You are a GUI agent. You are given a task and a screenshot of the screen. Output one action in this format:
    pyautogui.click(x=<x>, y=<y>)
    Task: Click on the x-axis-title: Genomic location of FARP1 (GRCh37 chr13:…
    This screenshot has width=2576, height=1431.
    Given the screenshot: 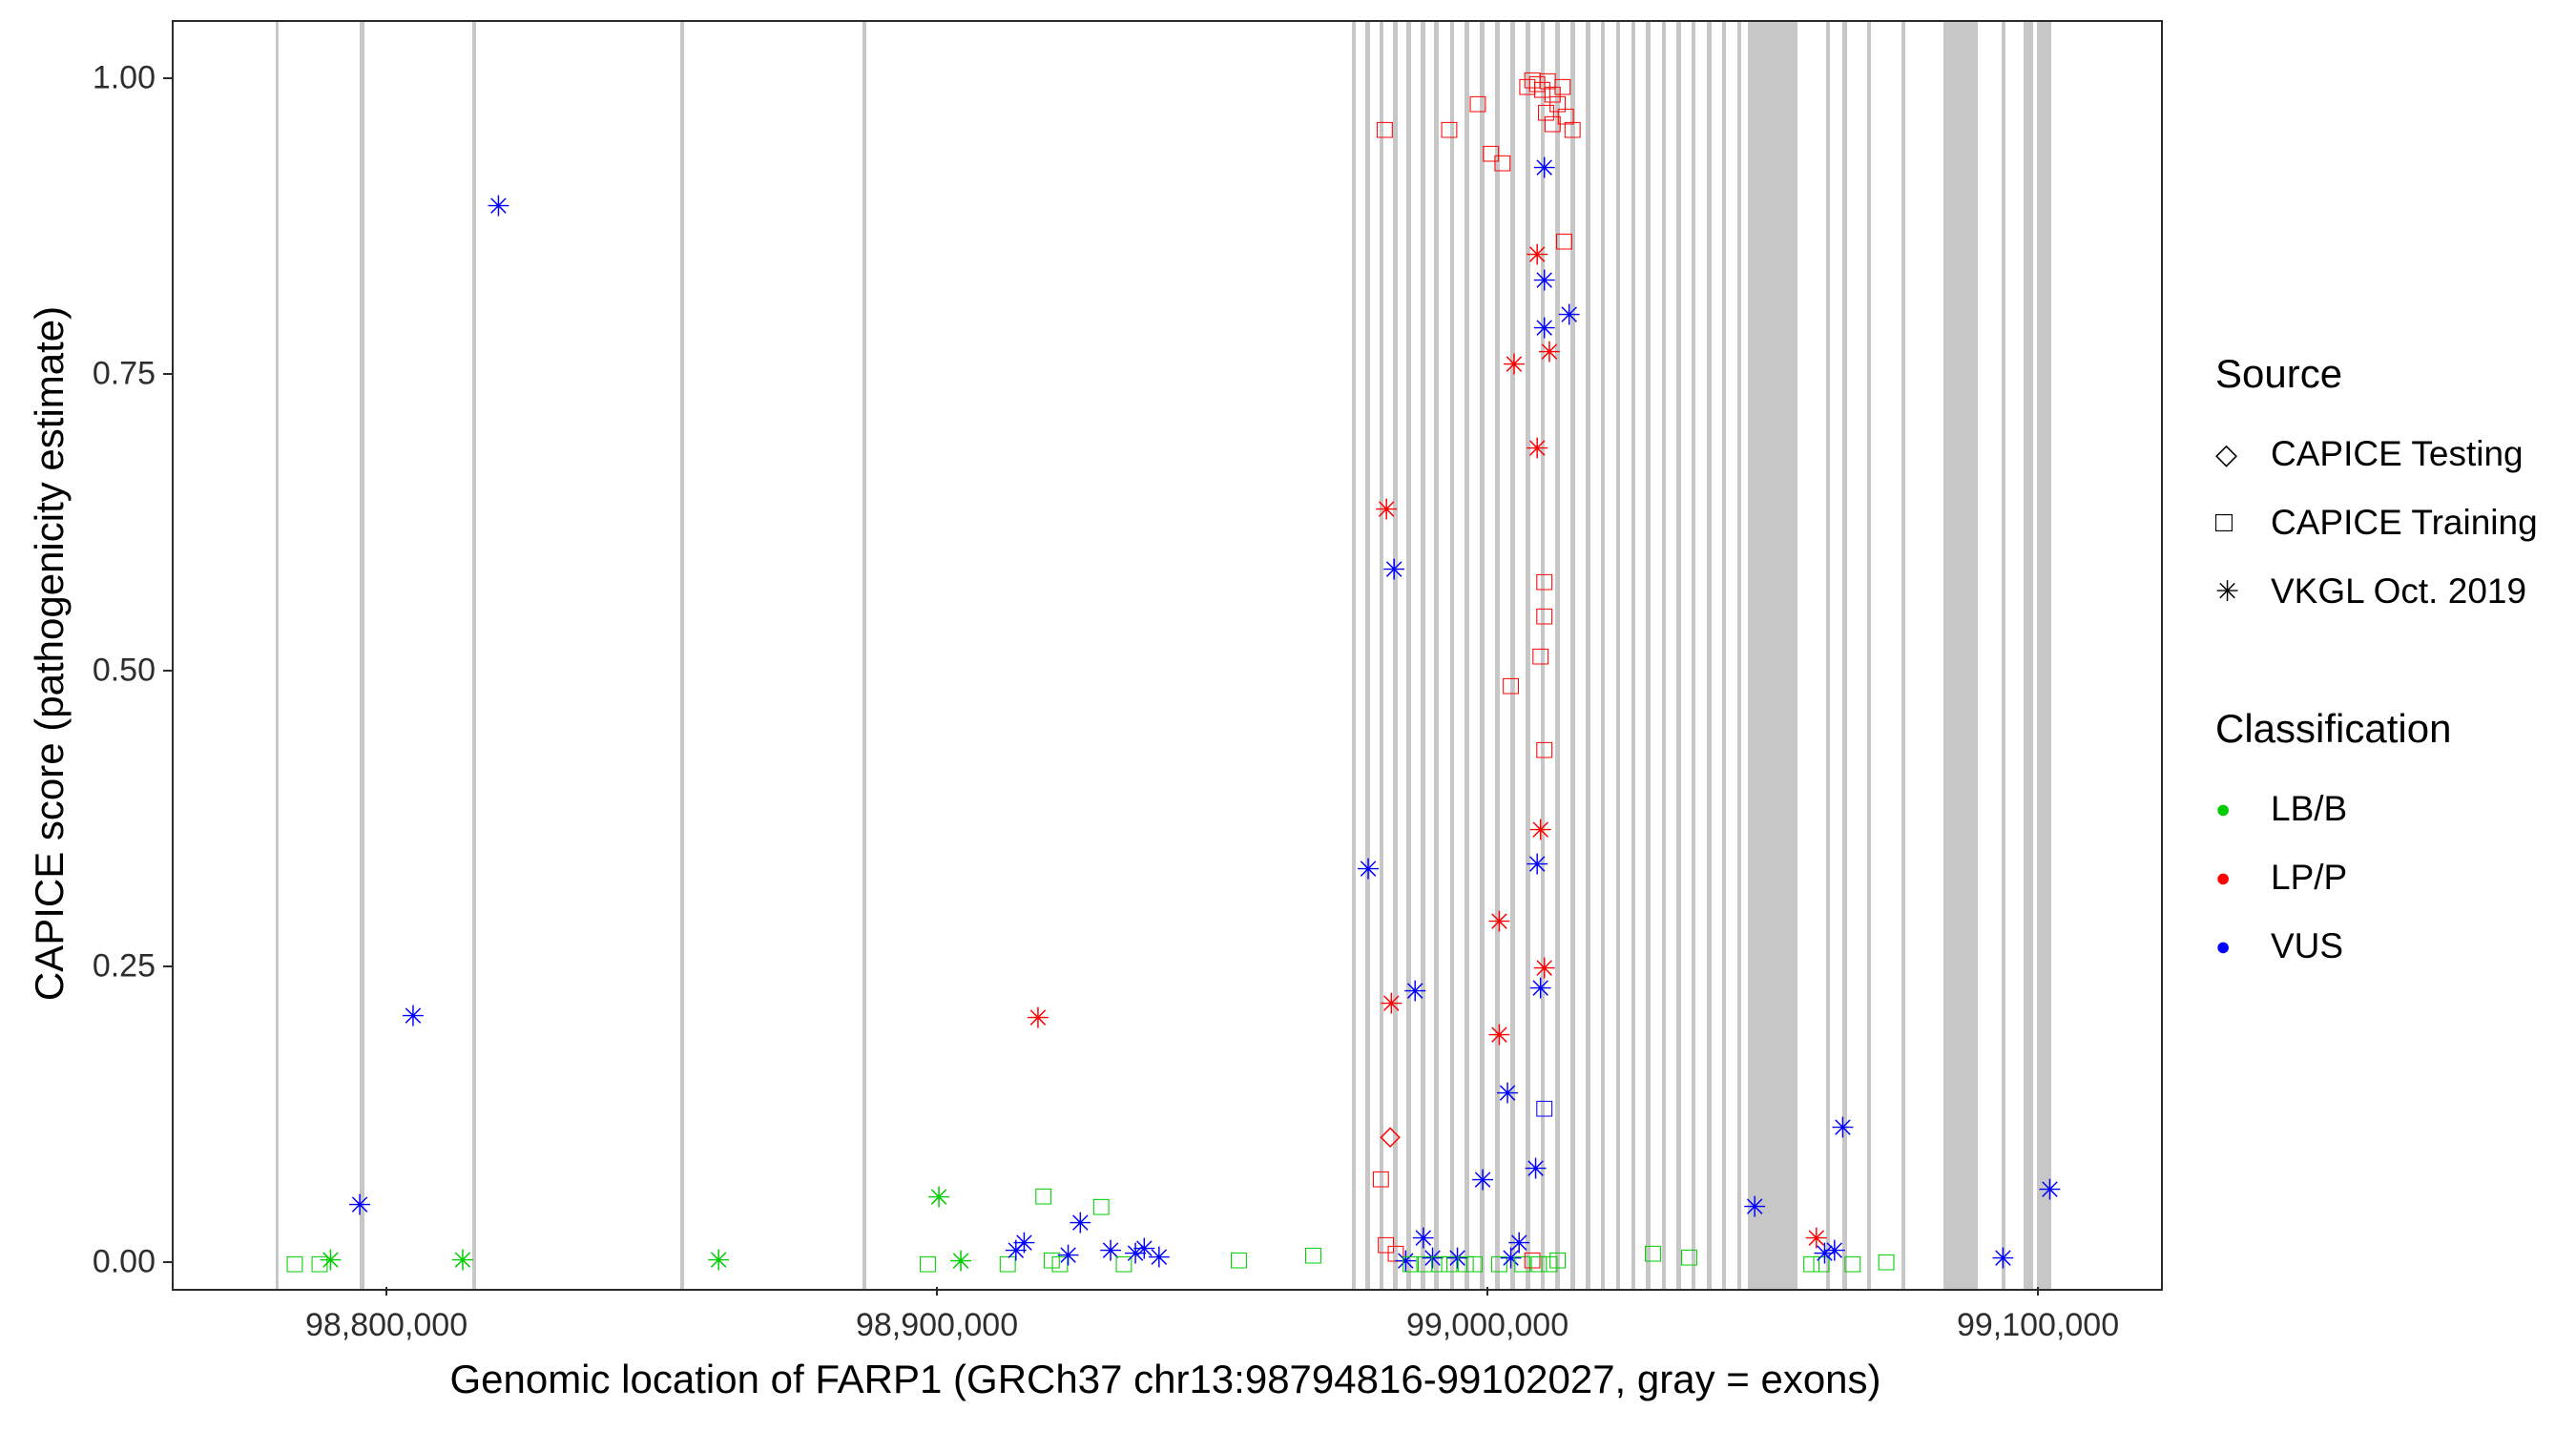 What is the action you would take?
    pyautogui.click(x=1165, y=1379)
    